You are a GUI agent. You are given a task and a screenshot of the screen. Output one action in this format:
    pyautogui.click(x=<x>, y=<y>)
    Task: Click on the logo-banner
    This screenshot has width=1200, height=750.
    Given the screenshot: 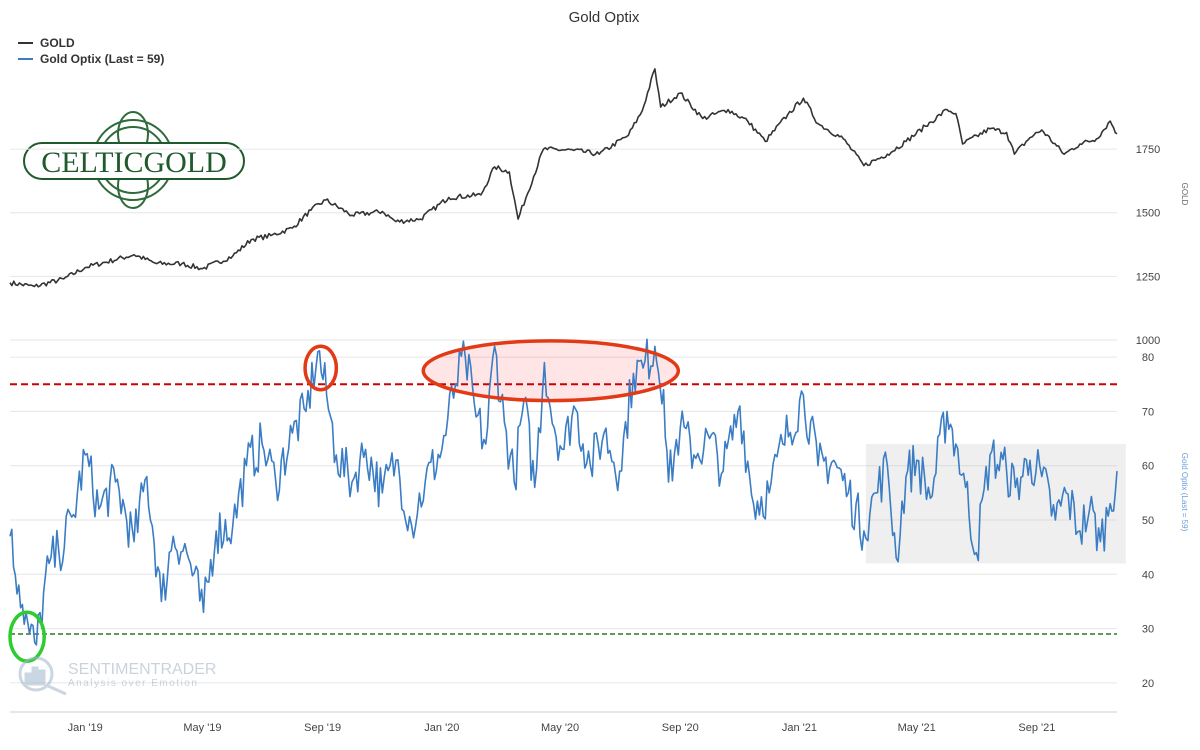 What is the action you would take?
    pyautogui.click(x=134, y=161)
    